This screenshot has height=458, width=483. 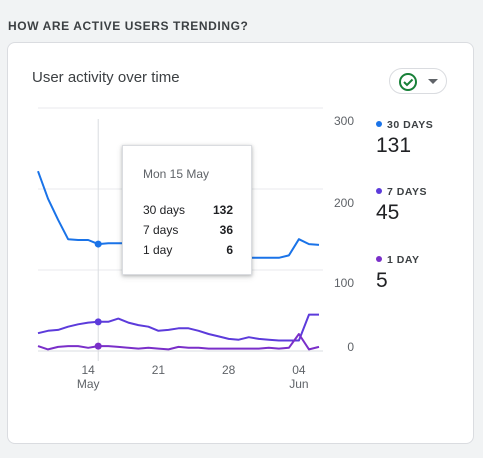 I want to click on tooltip-label: 30 days, so click(x=164, y=210).